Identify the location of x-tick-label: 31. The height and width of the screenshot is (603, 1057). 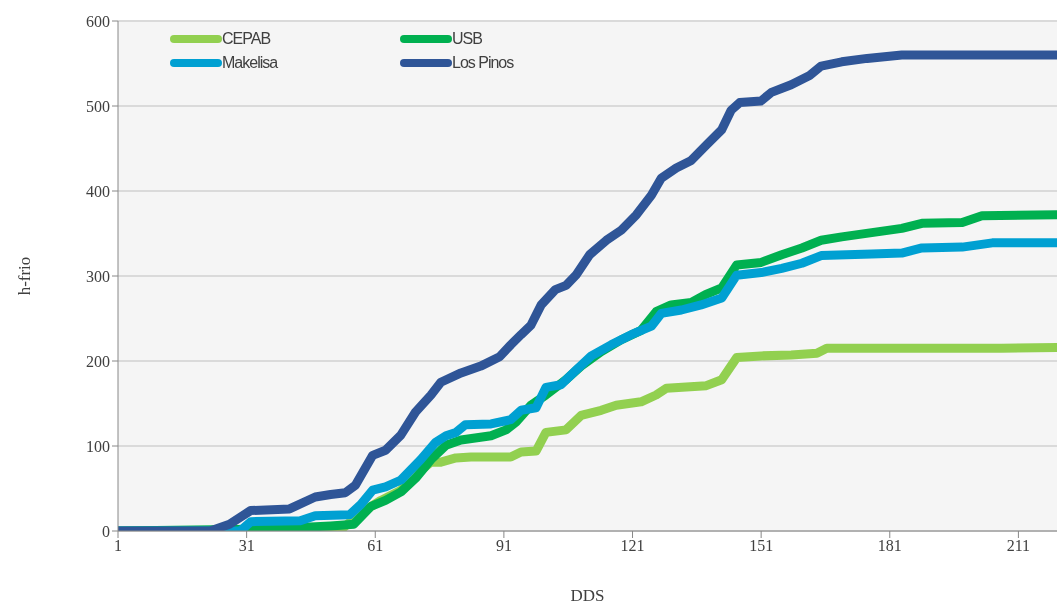
(246, 546).